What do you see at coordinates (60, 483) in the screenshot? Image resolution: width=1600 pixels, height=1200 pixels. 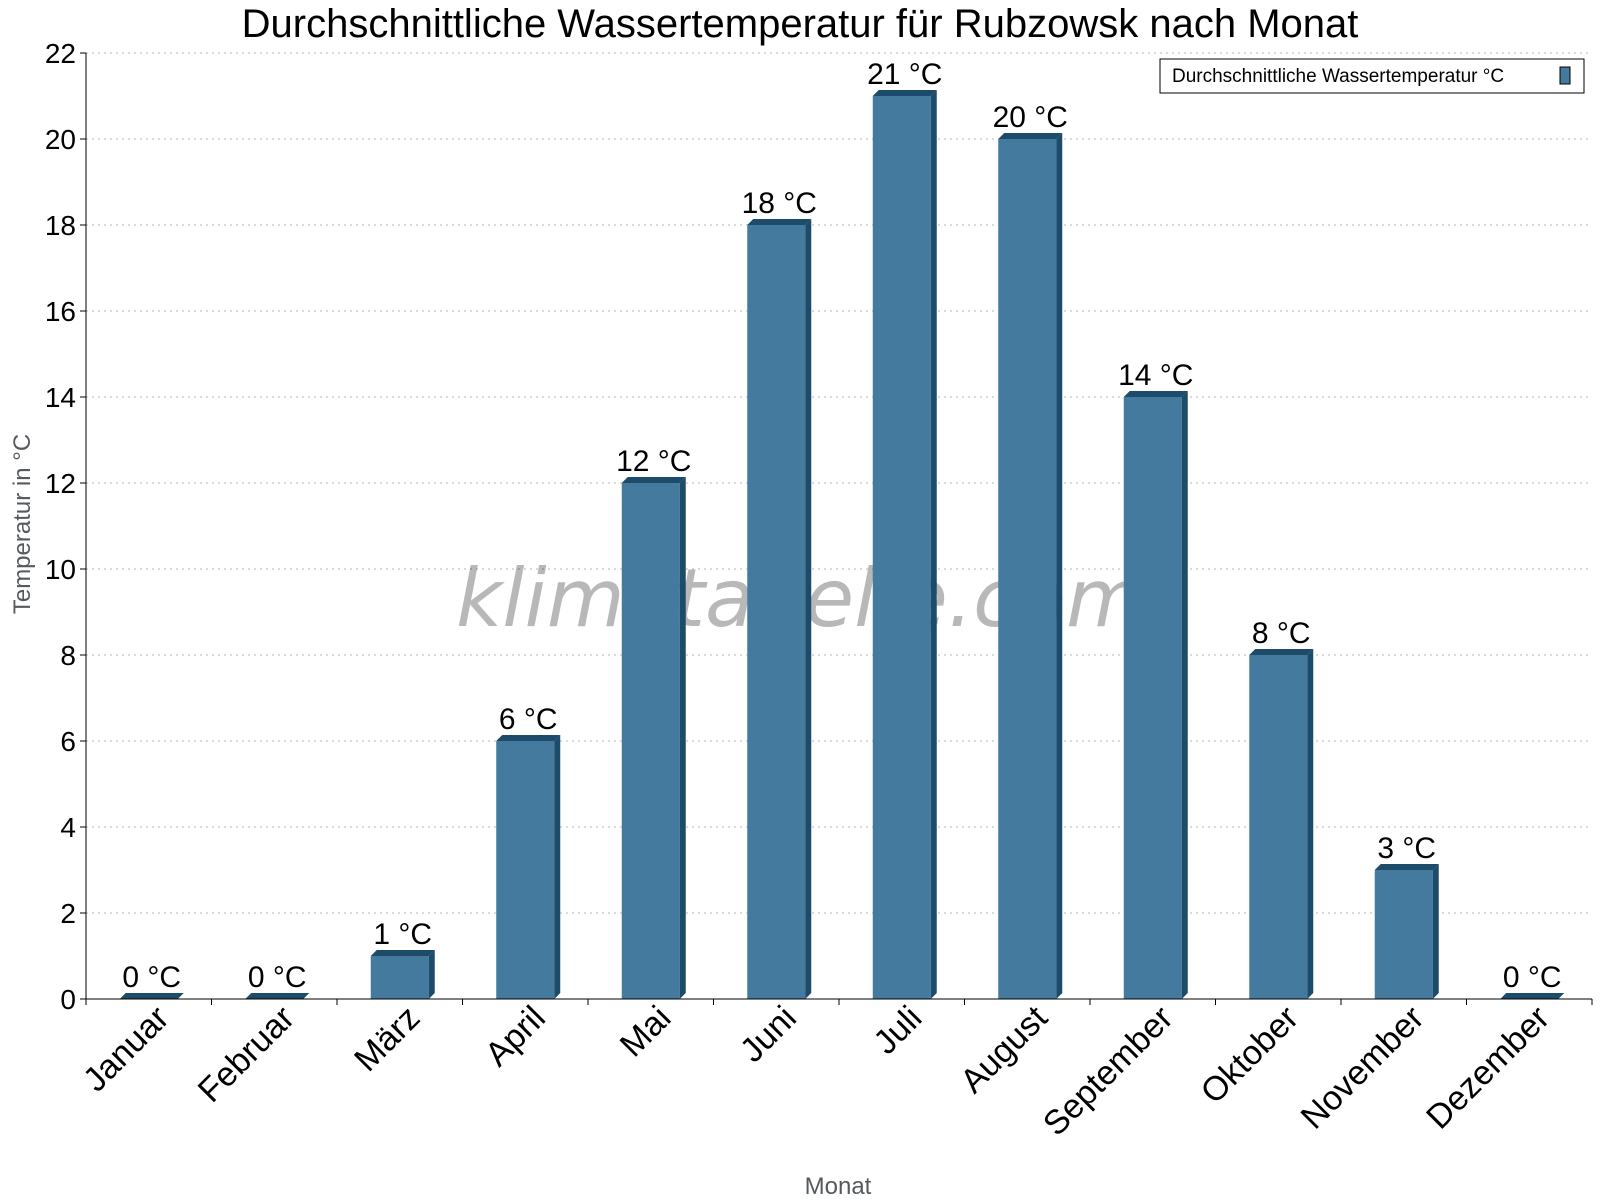 I see `y-tick-label: 12` at bounding box center [60, 483].